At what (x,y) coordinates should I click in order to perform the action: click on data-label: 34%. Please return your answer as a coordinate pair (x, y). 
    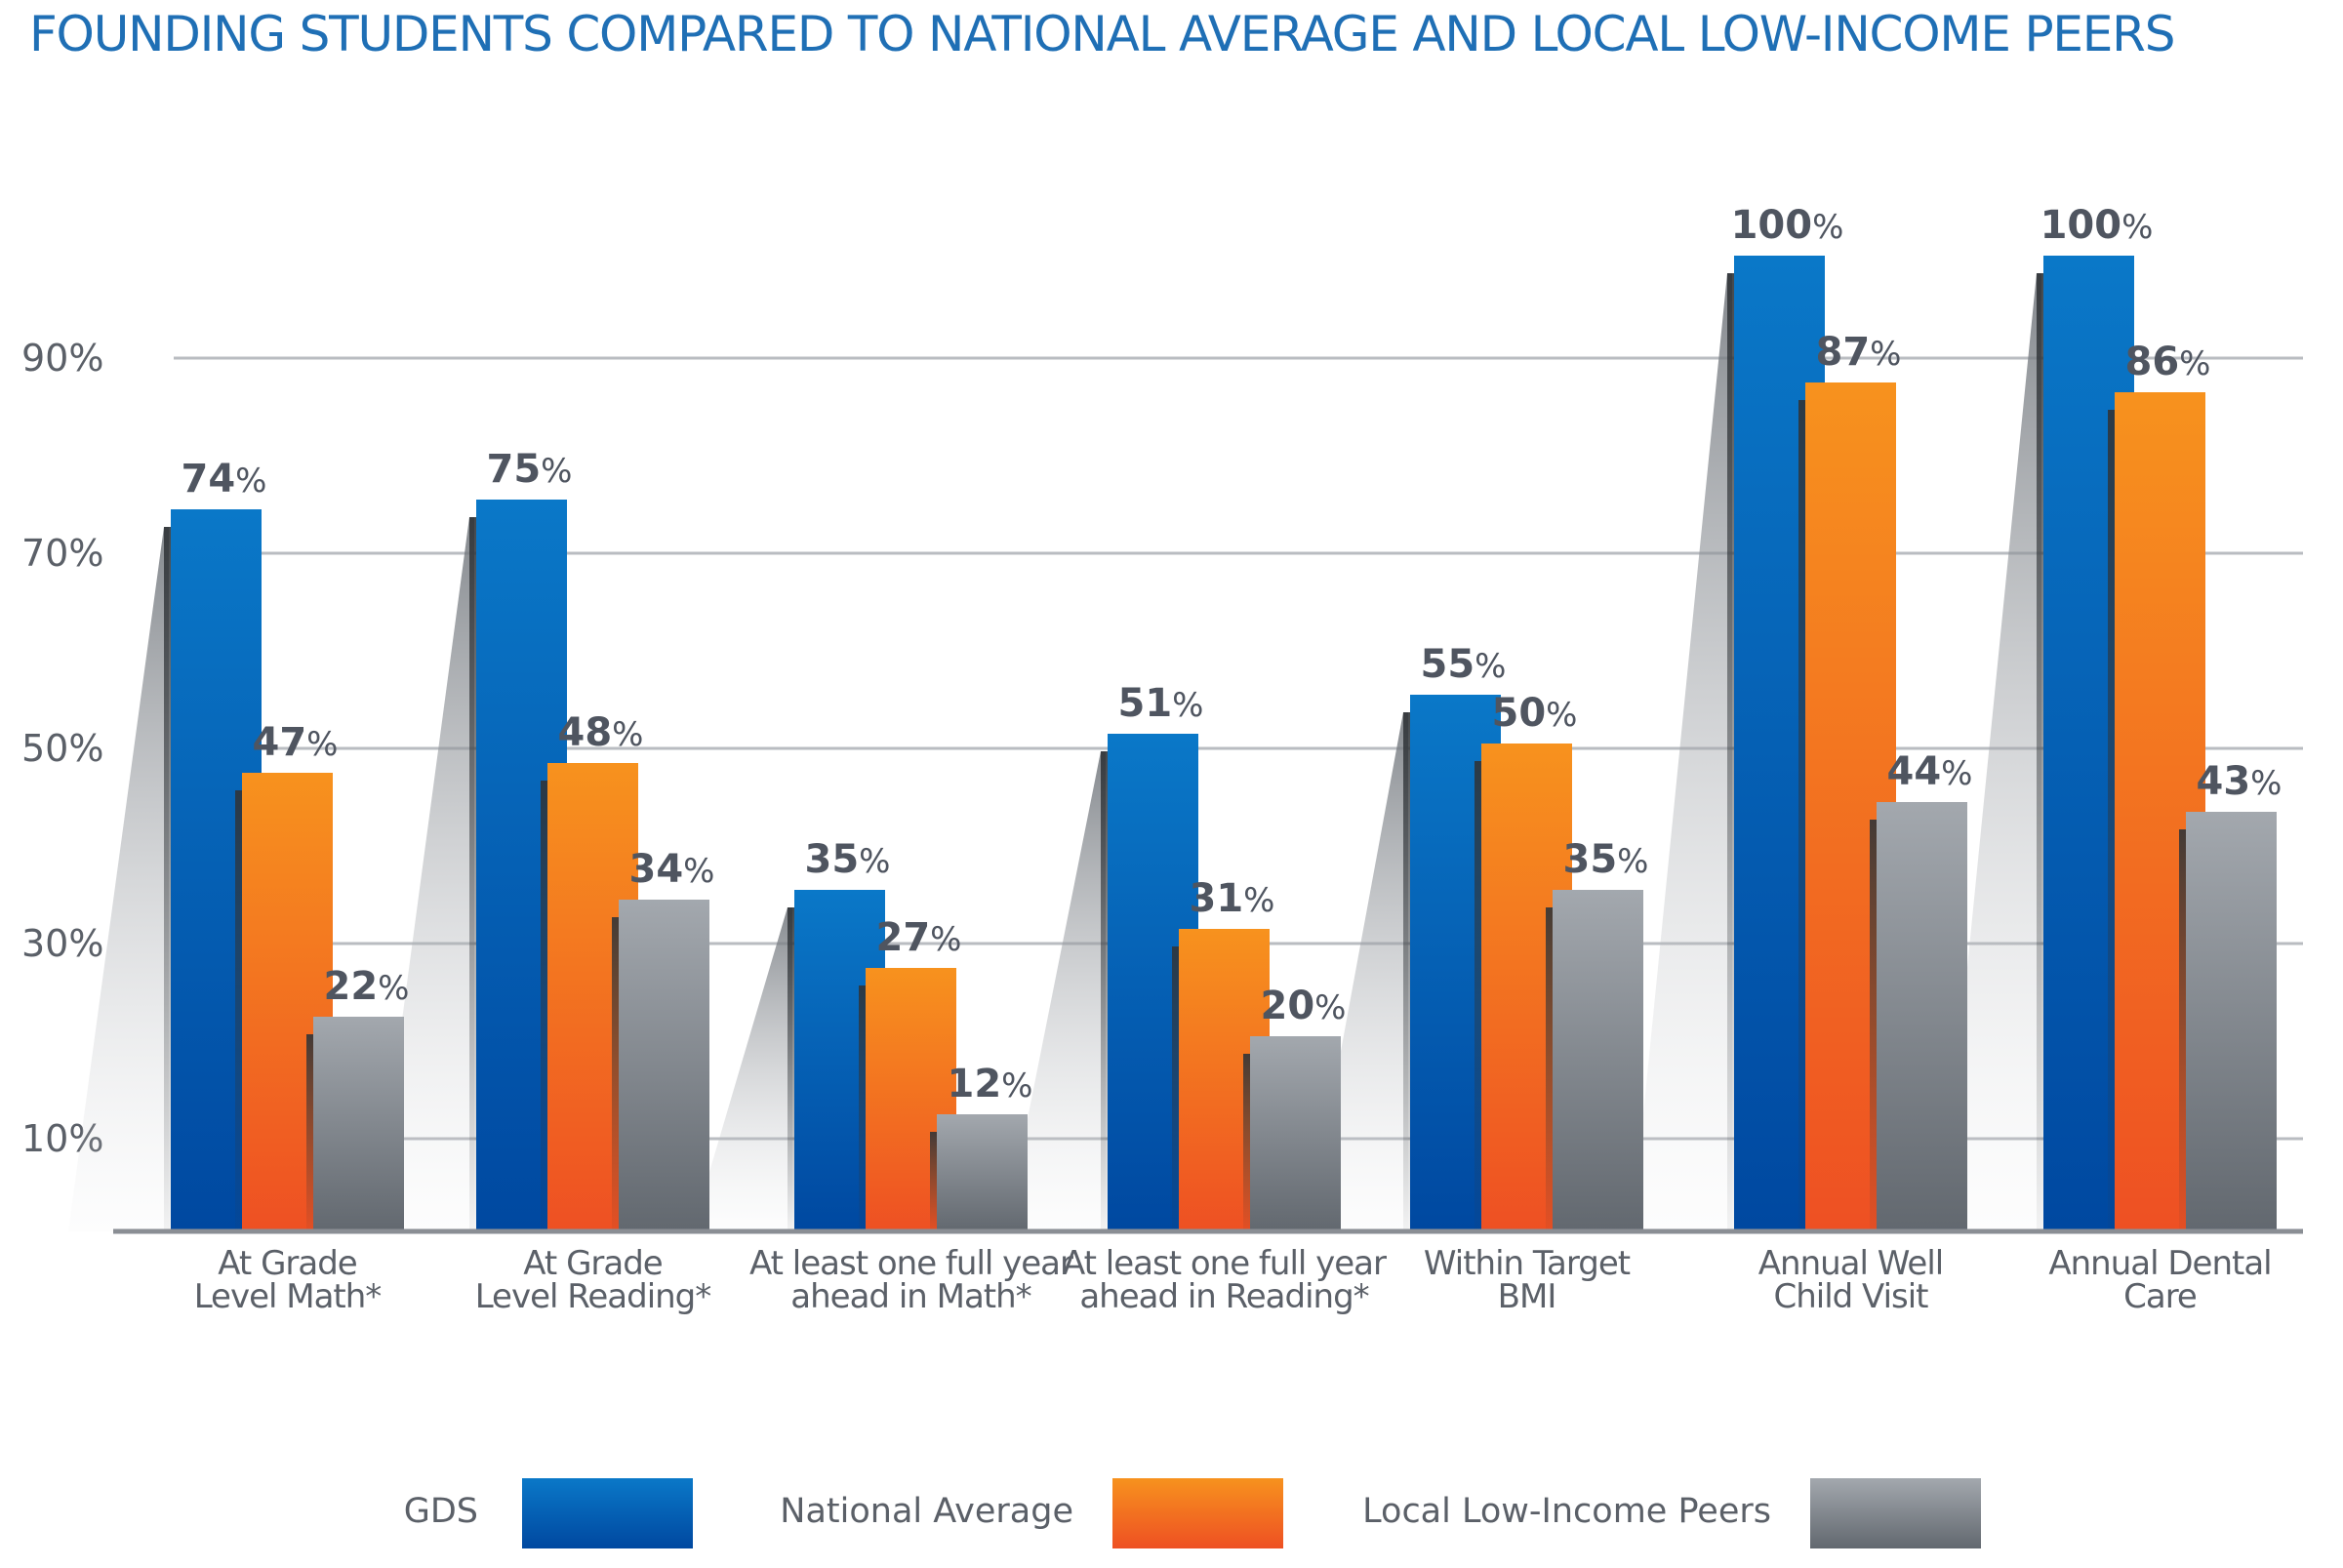
    Looking at the image, I should click on (672, 869).